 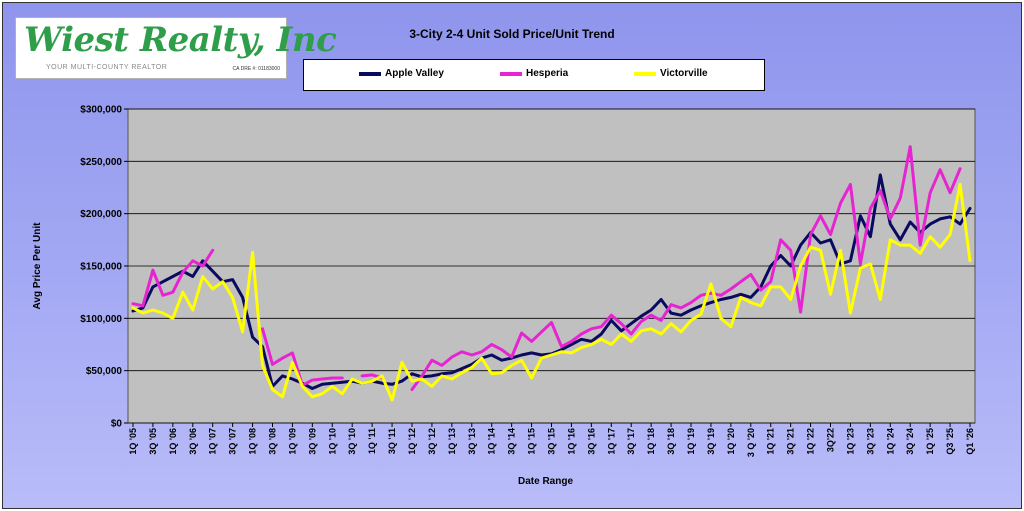 I want to click on y-axis-title: Avg Price Per Unit, so click(x=37, y=266).